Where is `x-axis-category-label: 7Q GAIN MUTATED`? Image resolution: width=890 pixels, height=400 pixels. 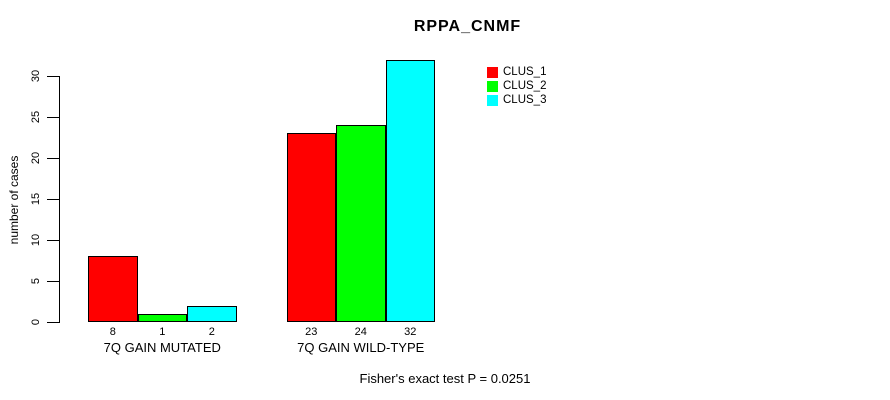
x-axis-category-label: 7Q GAIN MUTATED is located at coordinates (162, 347).